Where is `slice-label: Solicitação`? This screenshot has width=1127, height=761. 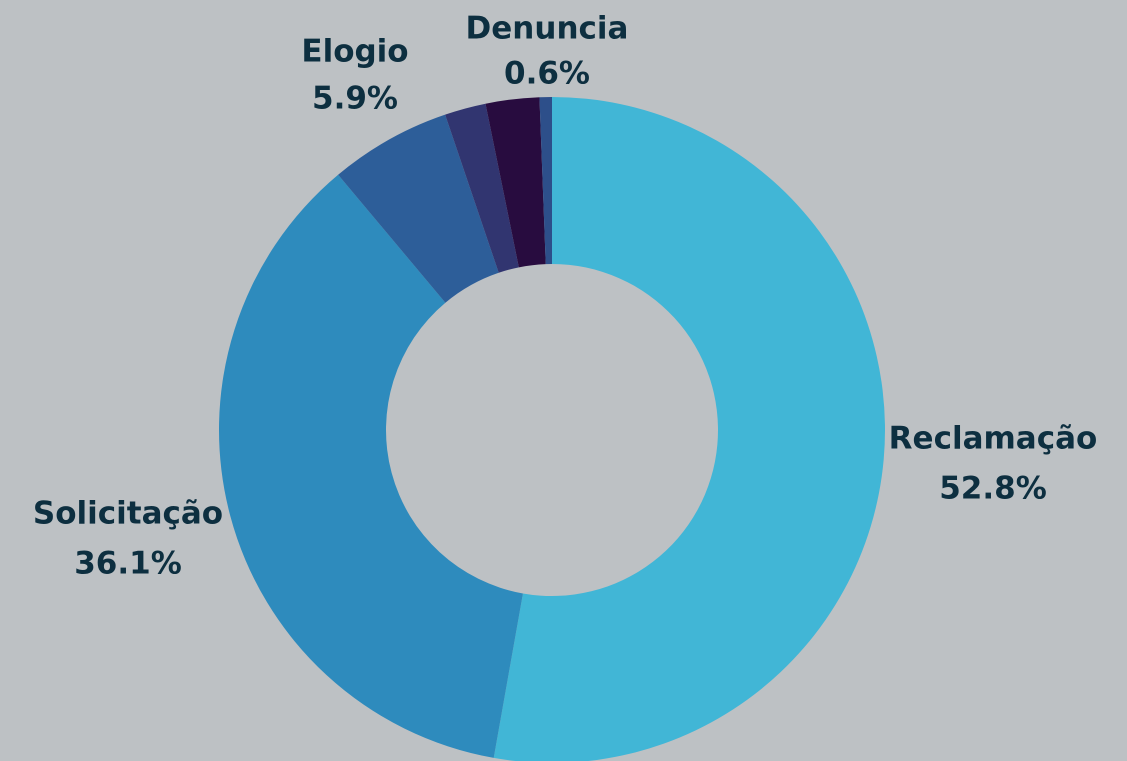
slice-label: Solicitação is located at coordinates (128, 514).